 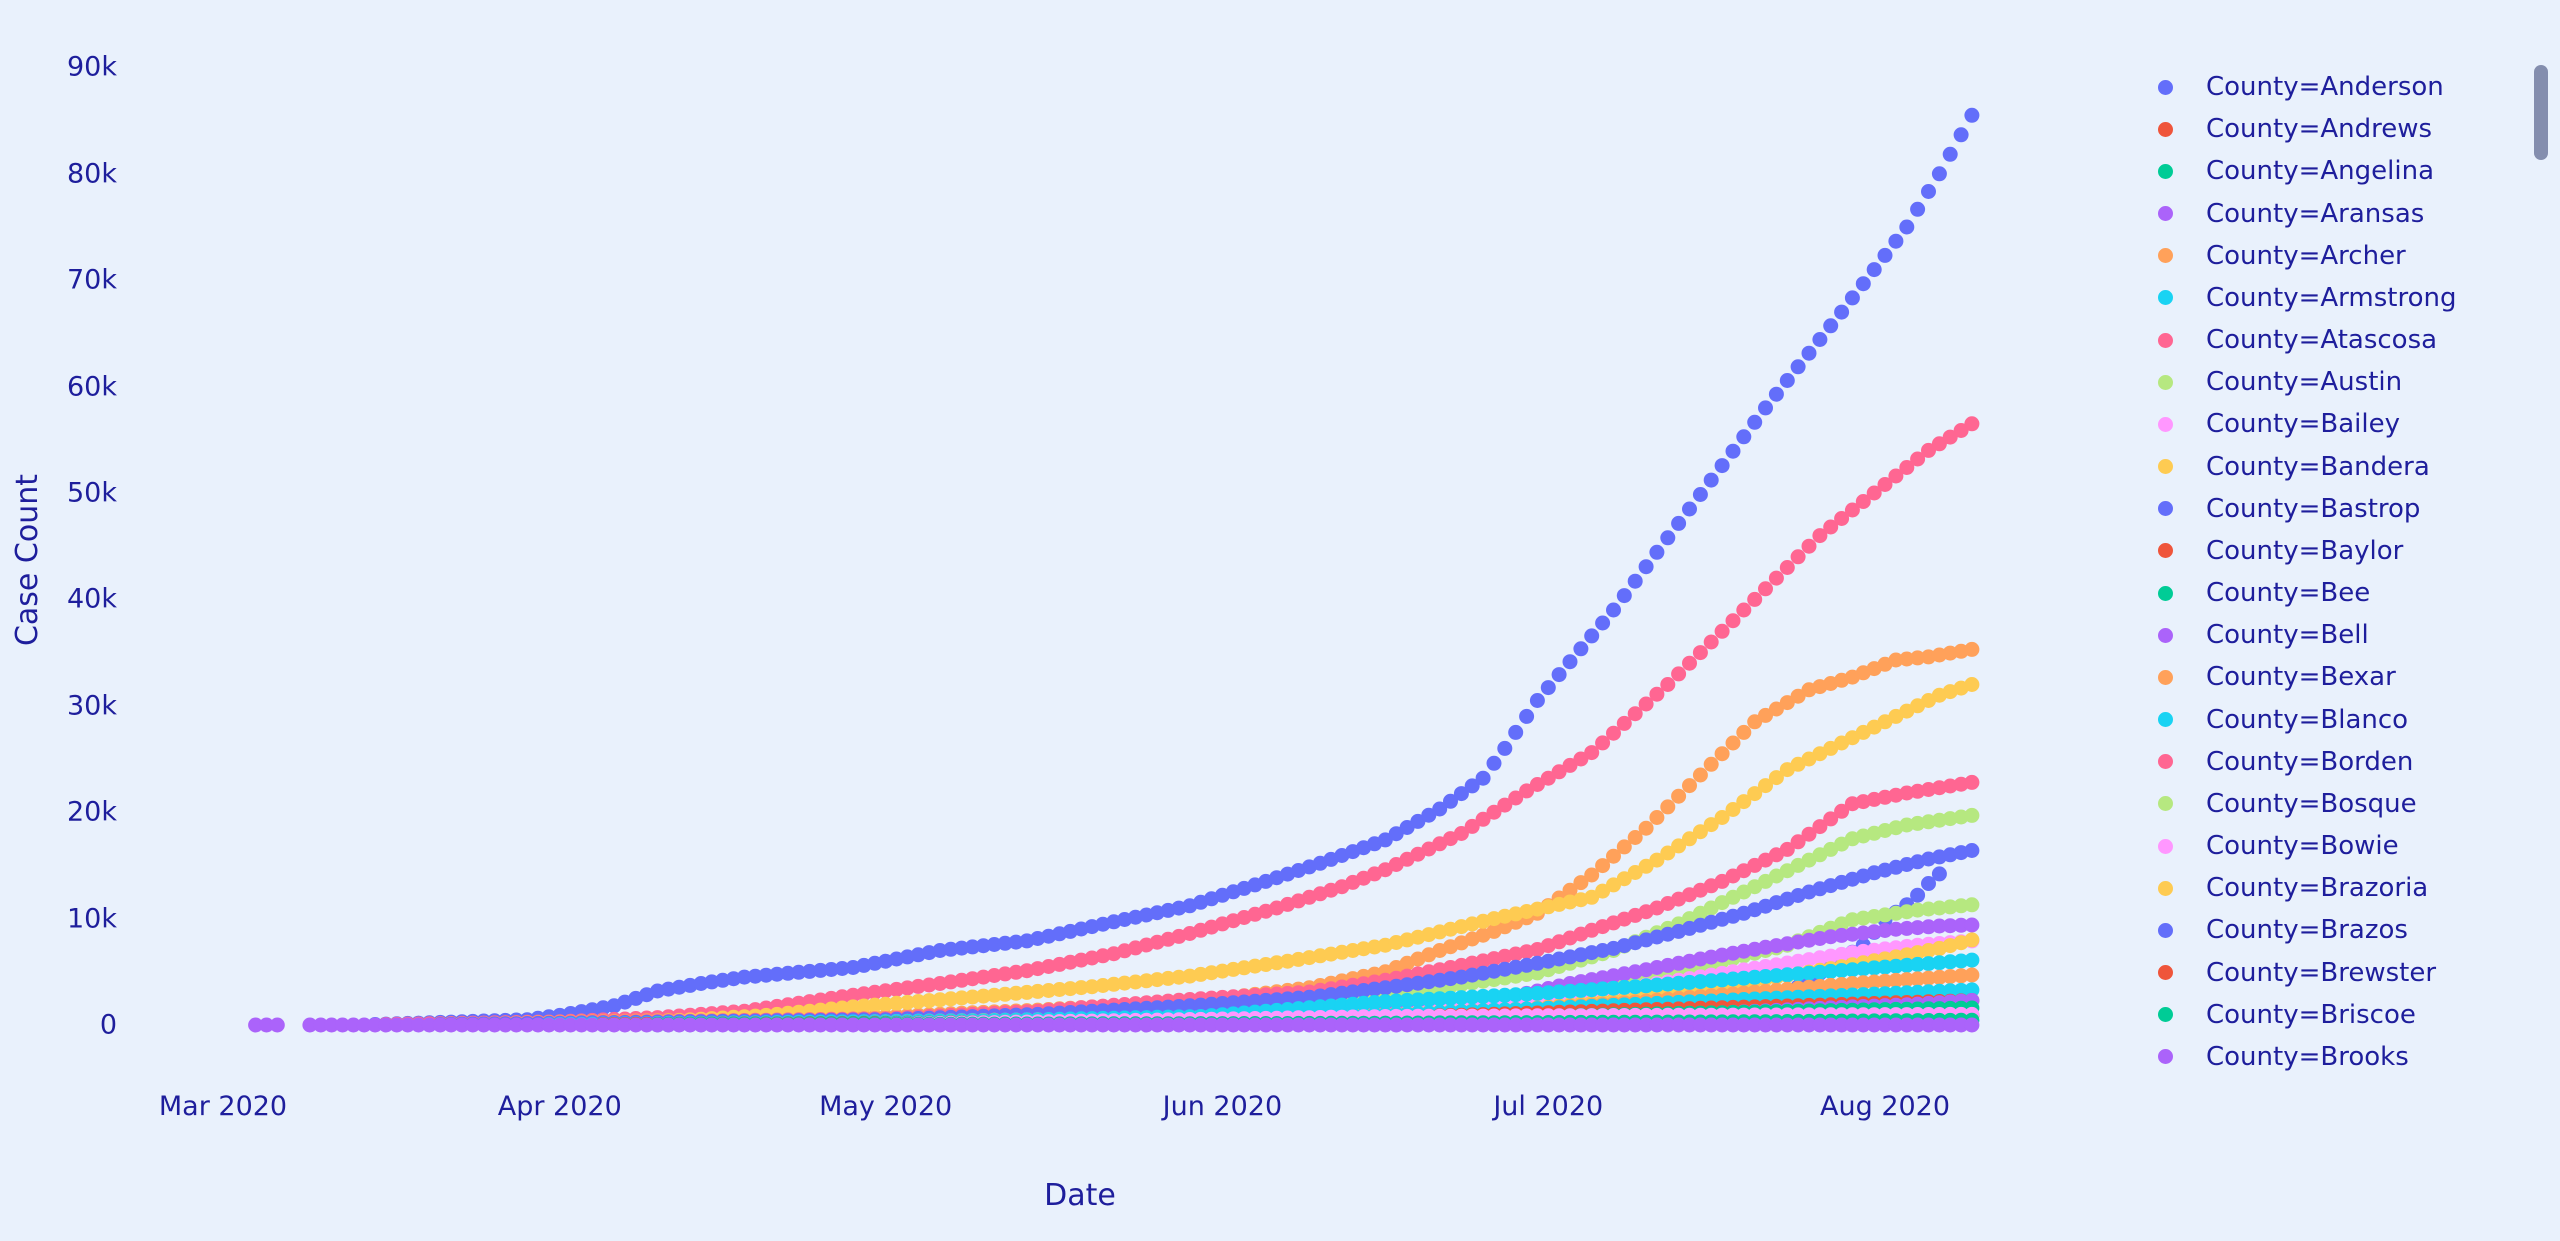 I want to click on y-tick-label: 20k, so click(x=92, y=812).